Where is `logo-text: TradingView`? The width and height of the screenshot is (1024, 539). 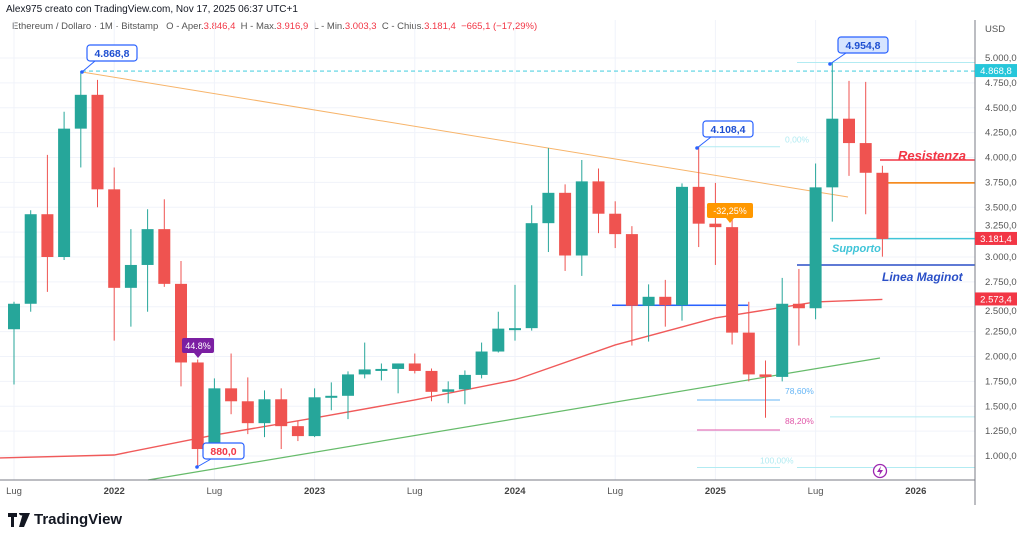 logo-text: TradingView is located at coordinates (78, 519).